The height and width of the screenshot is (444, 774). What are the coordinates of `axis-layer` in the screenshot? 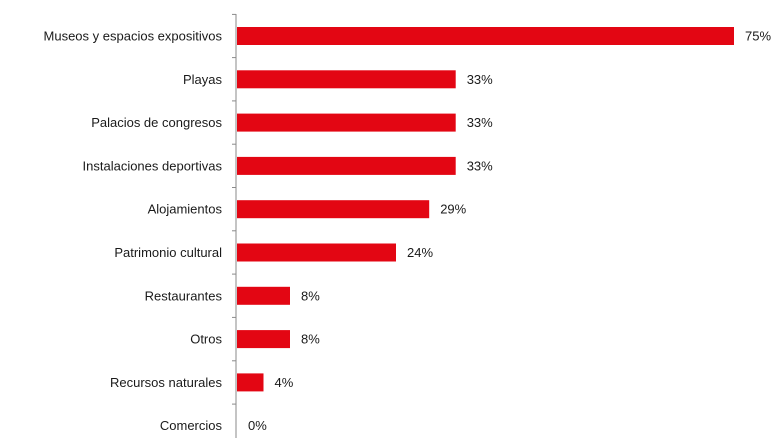 It's located at (234, 225).